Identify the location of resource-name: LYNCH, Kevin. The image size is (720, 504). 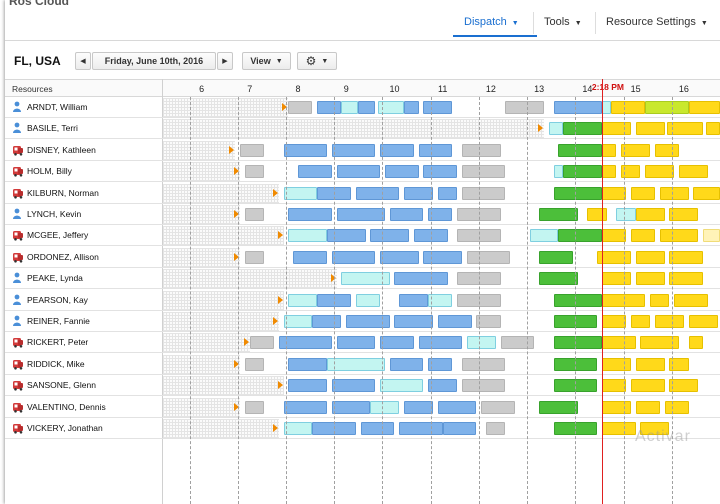
(54, 214).